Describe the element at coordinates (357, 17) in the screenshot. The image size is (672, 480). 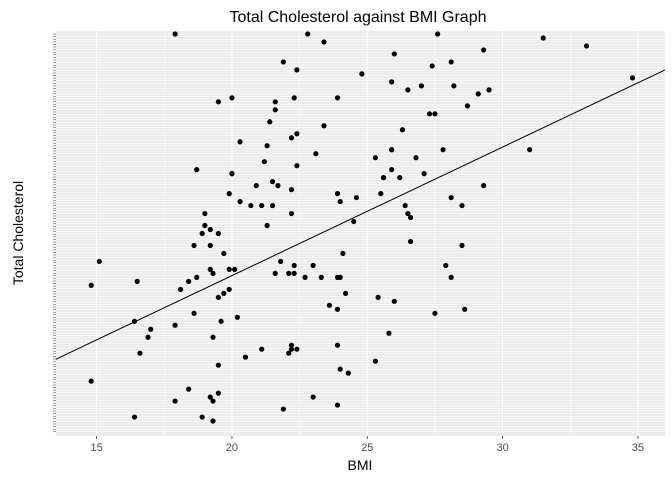
I see `chart-title: Total Cholesterol against BMI Graph` at that location.